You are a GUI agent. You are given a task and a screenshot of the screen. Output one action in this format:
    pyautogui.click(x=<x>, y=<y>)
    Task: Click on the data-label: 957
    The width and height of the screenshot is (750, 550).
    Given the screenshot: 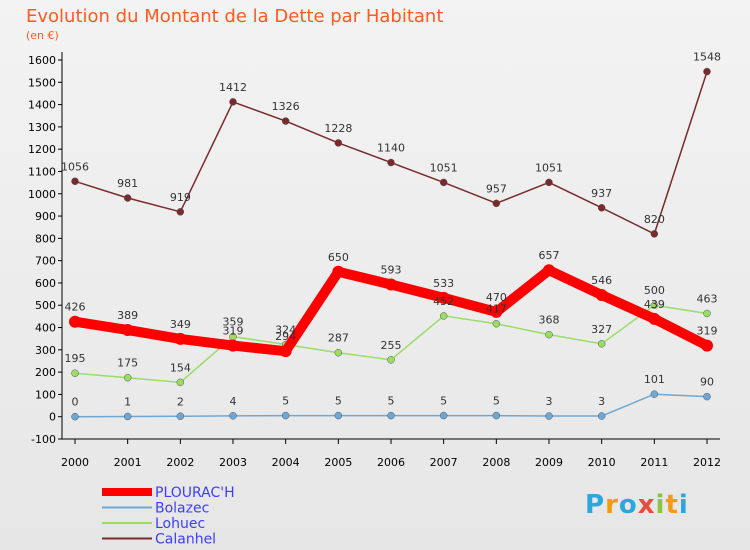 What is the action you would take?
    pyautogui.click(x=496, y=188)
    